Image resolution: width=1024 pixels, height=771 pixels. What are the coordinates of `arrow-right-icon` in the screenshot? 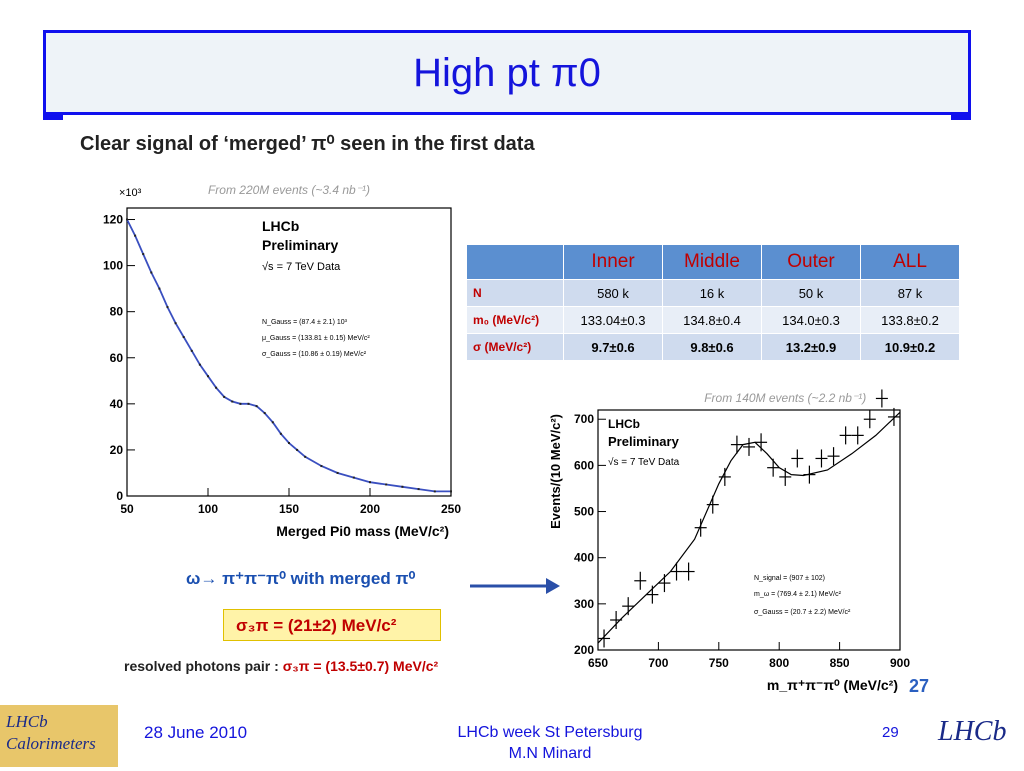 It's located at (515, 586).